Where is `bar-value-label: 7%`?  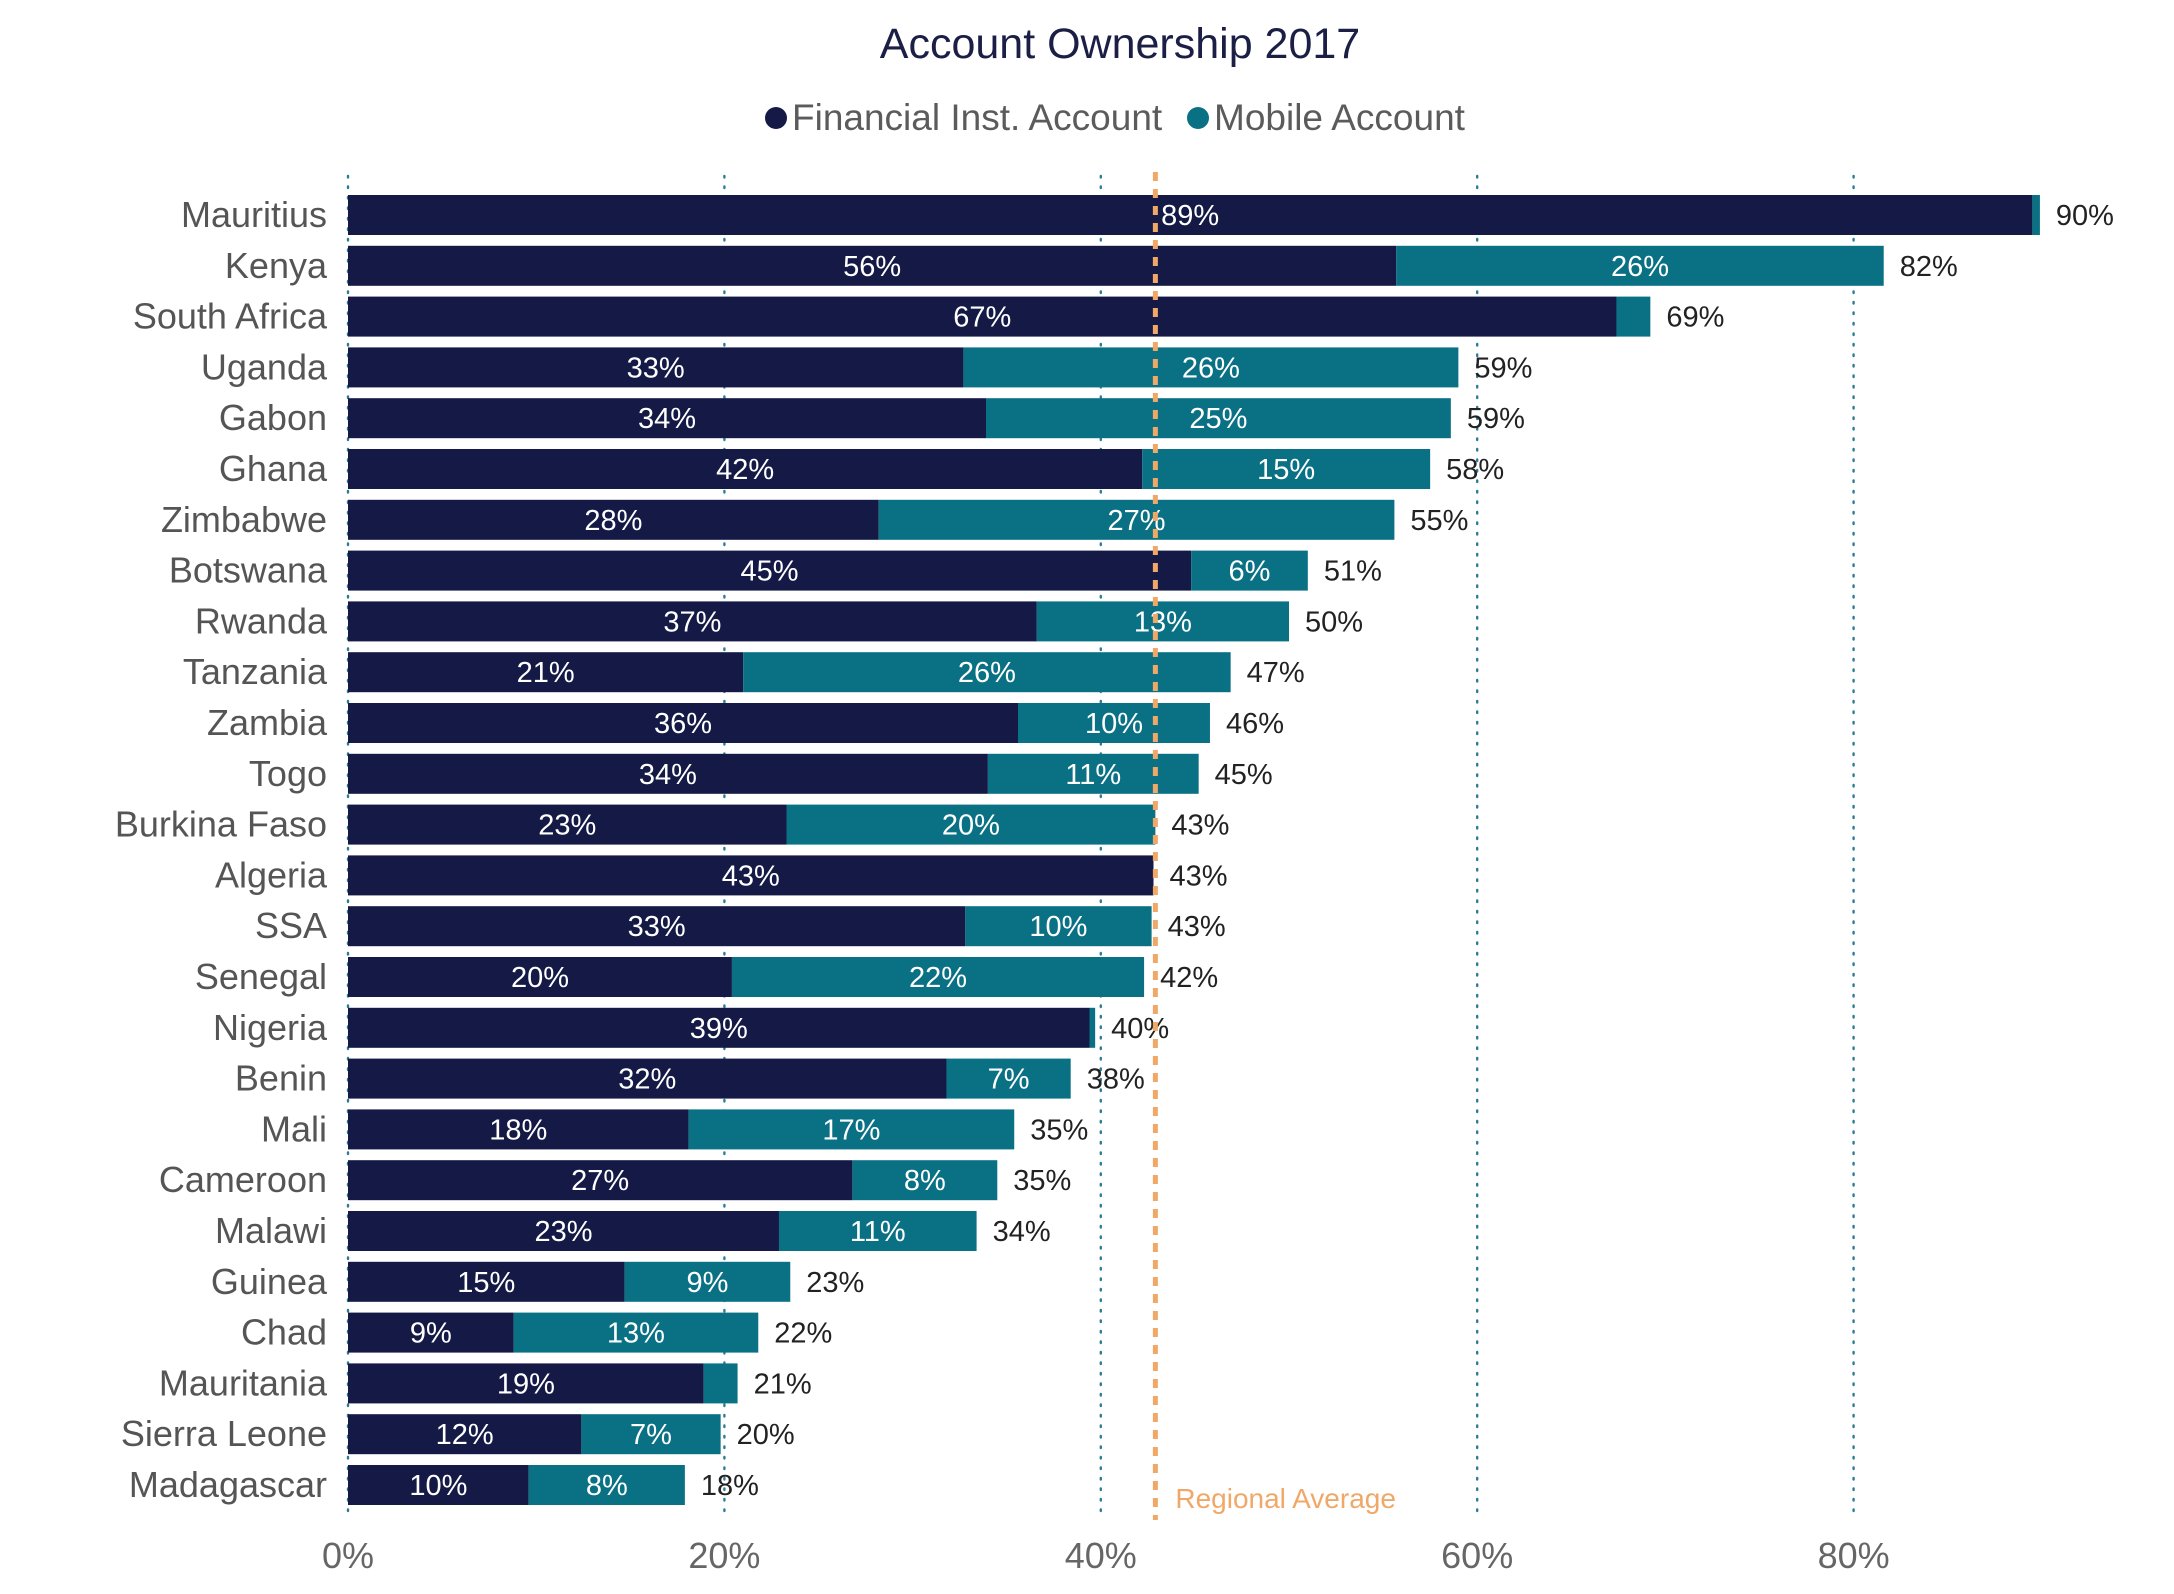 bar-value-label: 7% is located at coordinates (1009, 1080).